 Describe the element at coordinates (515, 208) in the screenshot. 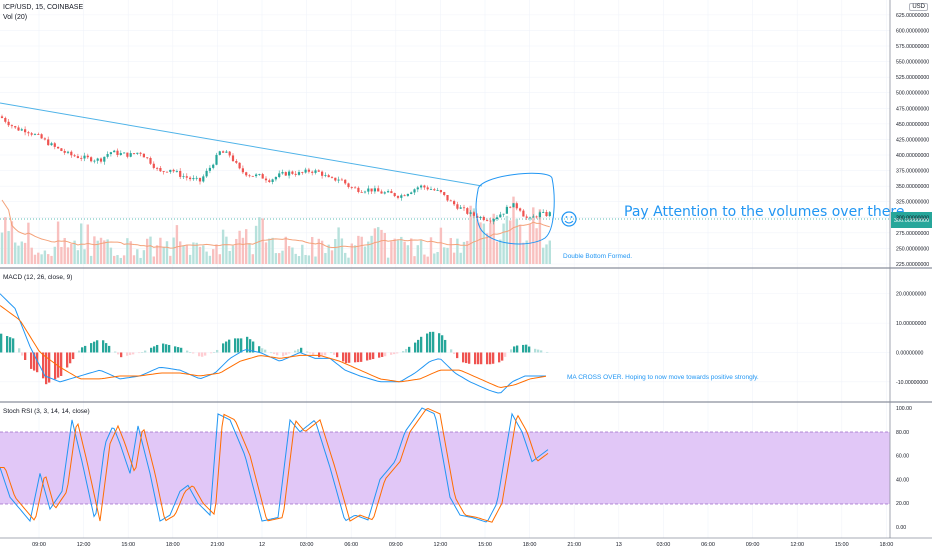

I see `double-bottom-circle` at that location.